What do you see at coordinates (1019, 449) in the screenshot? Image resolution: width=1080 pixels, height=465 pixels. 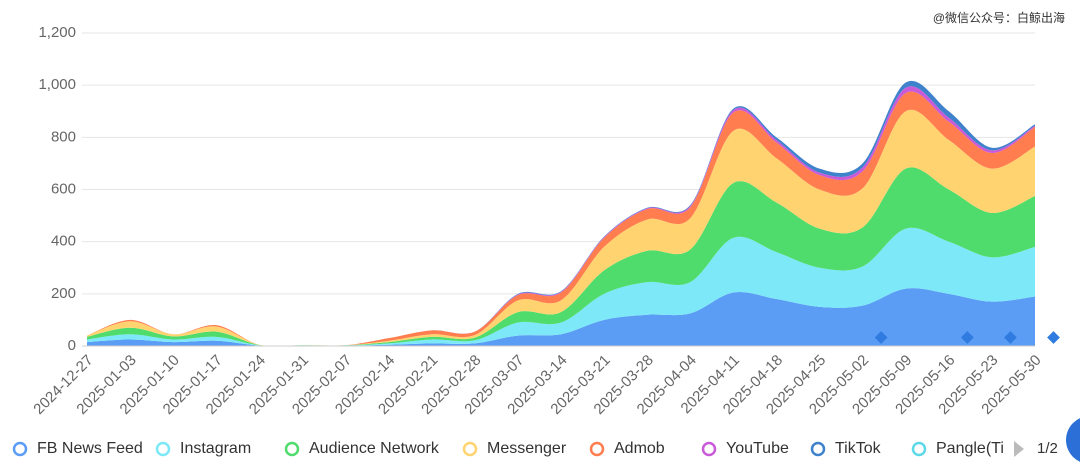 I see `pager-prev` at bounding box center [1019, 449].